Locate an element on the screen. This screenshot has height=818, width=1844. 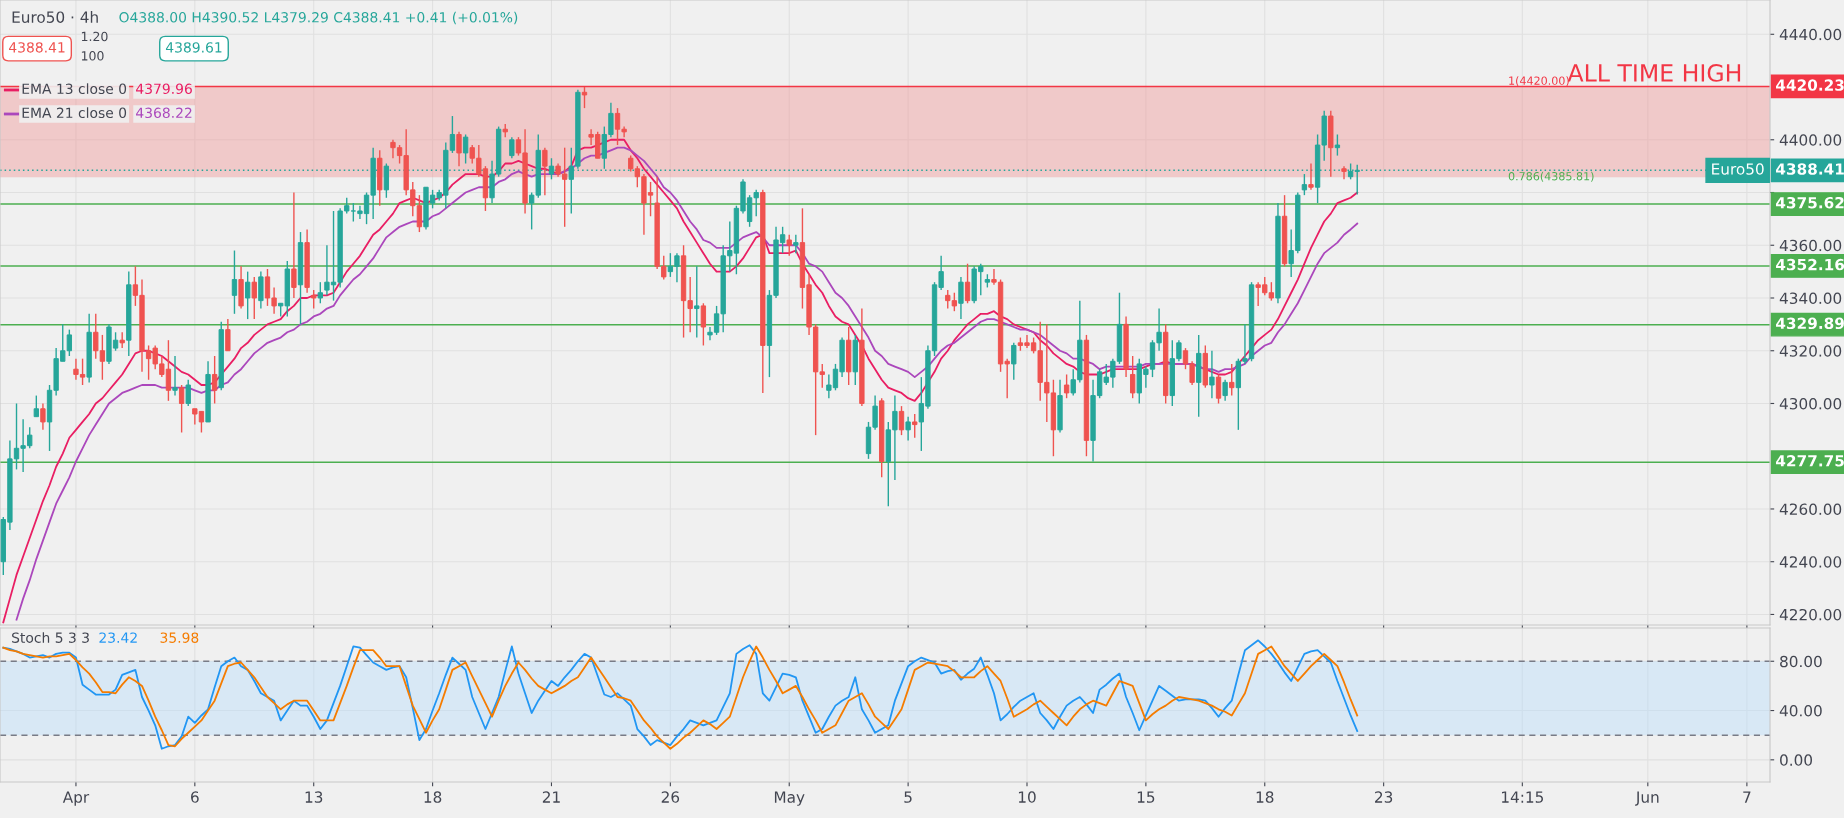
y-tick-label: 4400.00 is located at coordinates (1810, 140).